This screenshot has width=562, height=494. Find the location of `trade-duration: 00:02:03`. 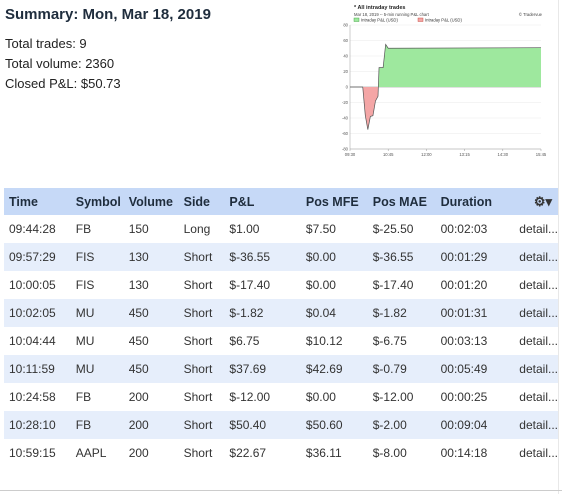

trade-duration: 00:02:03 is located at coordinates (475, 229).